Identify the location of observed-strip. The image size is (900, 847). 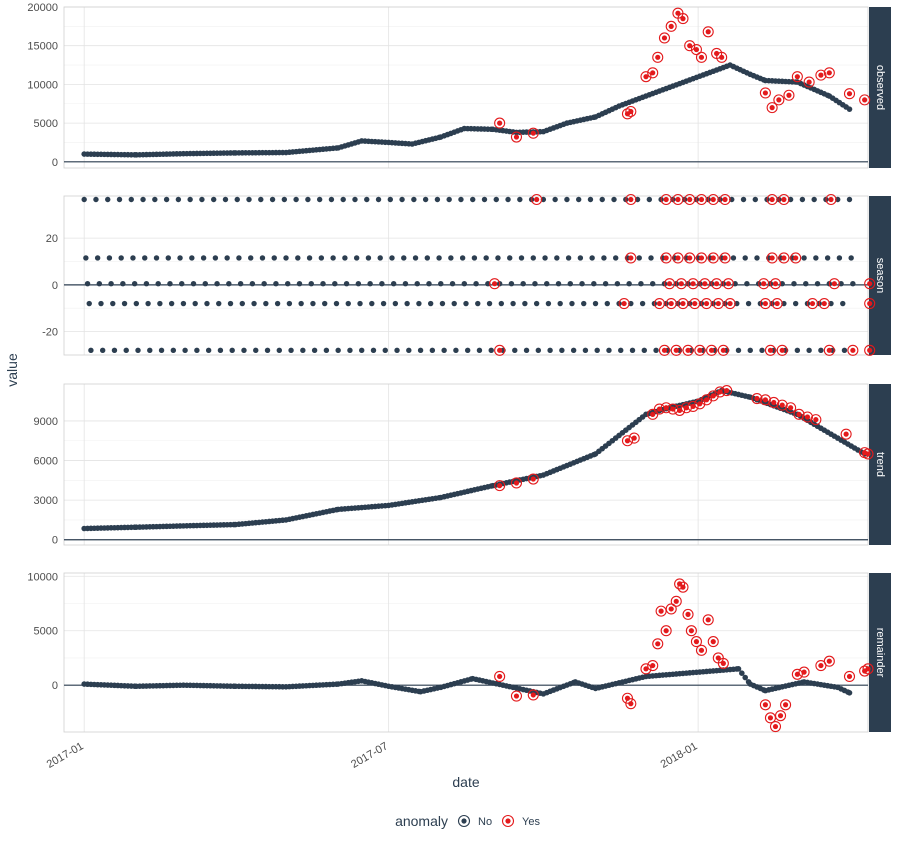
(880, 87).